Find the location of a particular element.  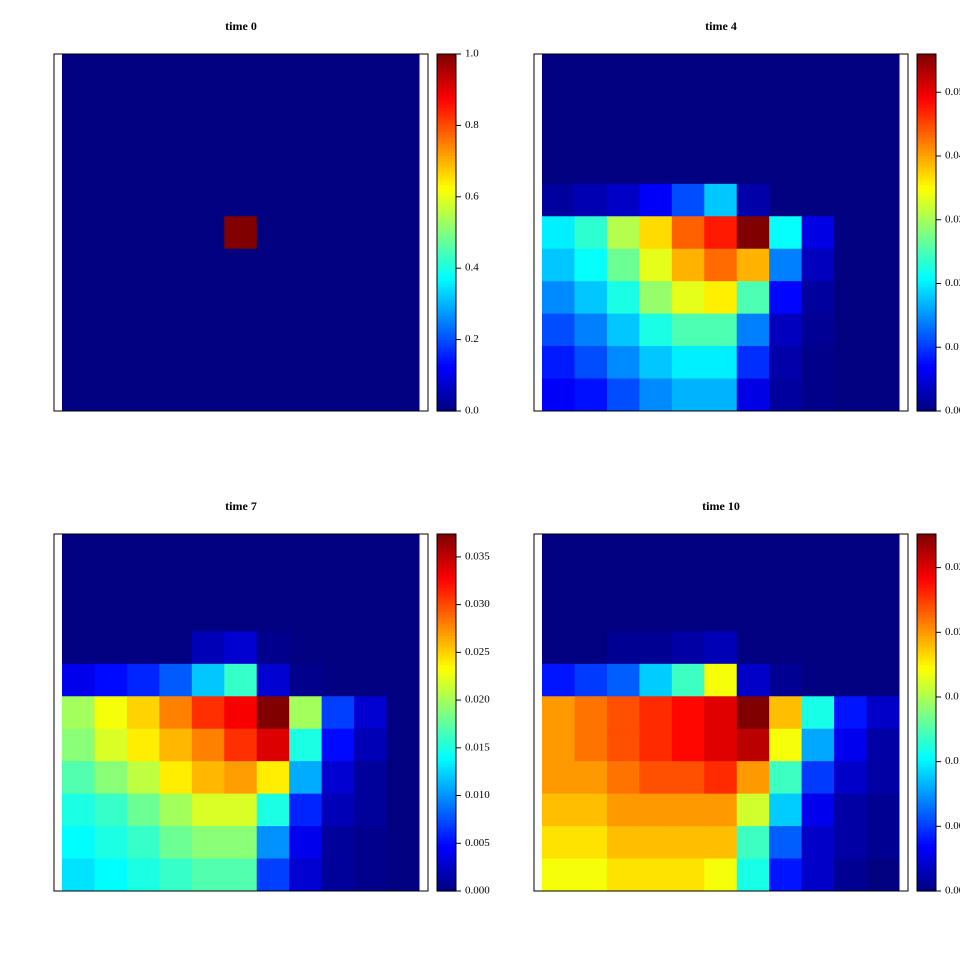

colorbar-tick-label: 0.005 is located at coordinates (952, 826).